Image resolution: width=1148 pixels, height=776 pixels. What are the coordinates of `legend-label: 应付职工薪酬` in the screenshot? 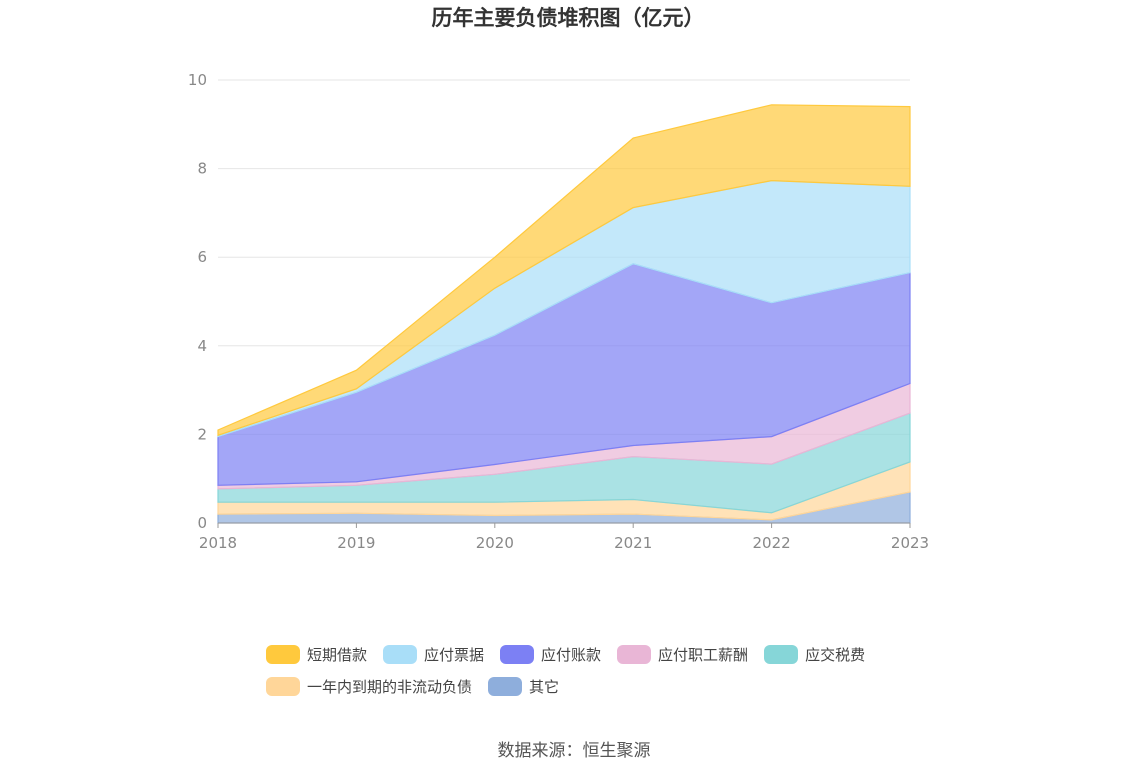 It's located at (703, 654).